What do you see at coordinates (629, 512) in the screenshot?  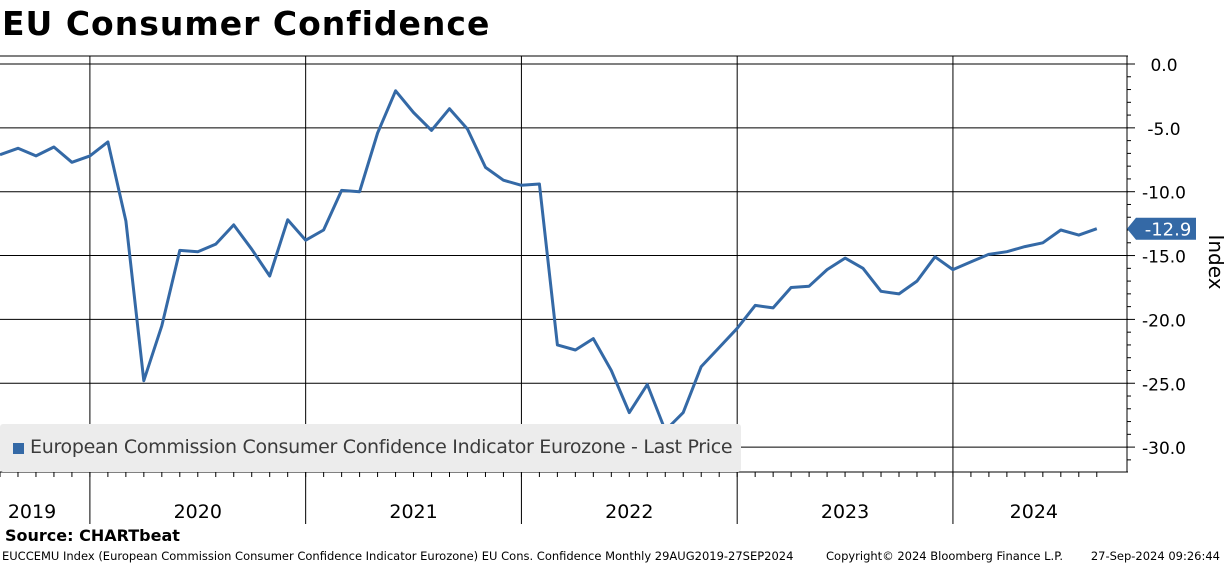 I see `year-label: 2022` at bounding box center [629, 512].